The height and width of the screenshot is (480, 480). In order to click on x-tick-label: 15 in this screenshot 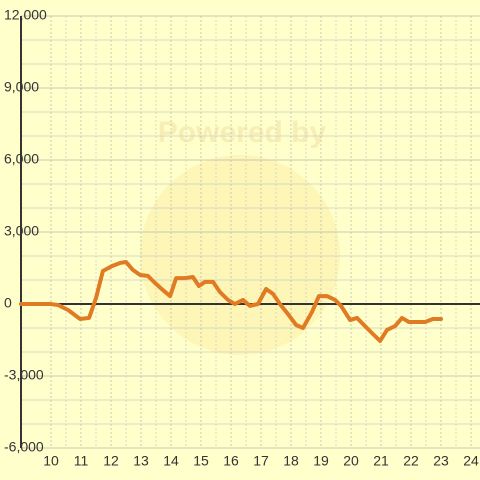, I will do `click(201, 461)`.